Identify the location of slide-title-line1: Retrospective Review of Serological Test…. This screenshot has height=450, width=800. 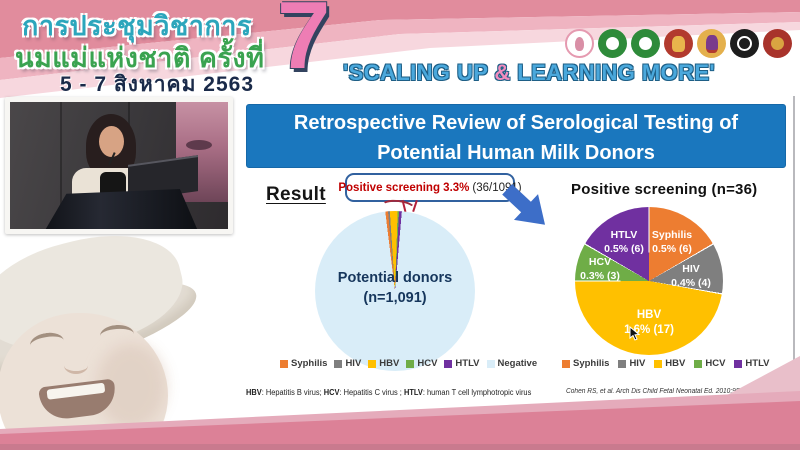
(516, 123).